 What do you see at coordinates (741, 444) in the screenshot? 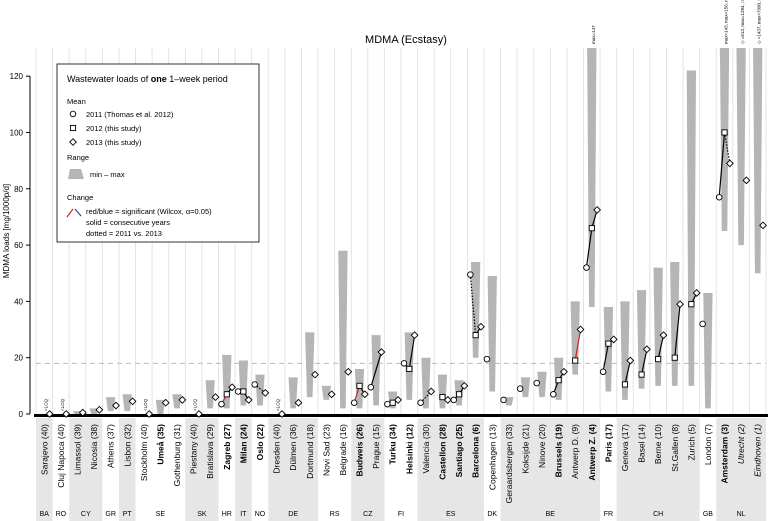
I see `x-tick-label: Utrecht (2)` at bounding box center [741, 444].